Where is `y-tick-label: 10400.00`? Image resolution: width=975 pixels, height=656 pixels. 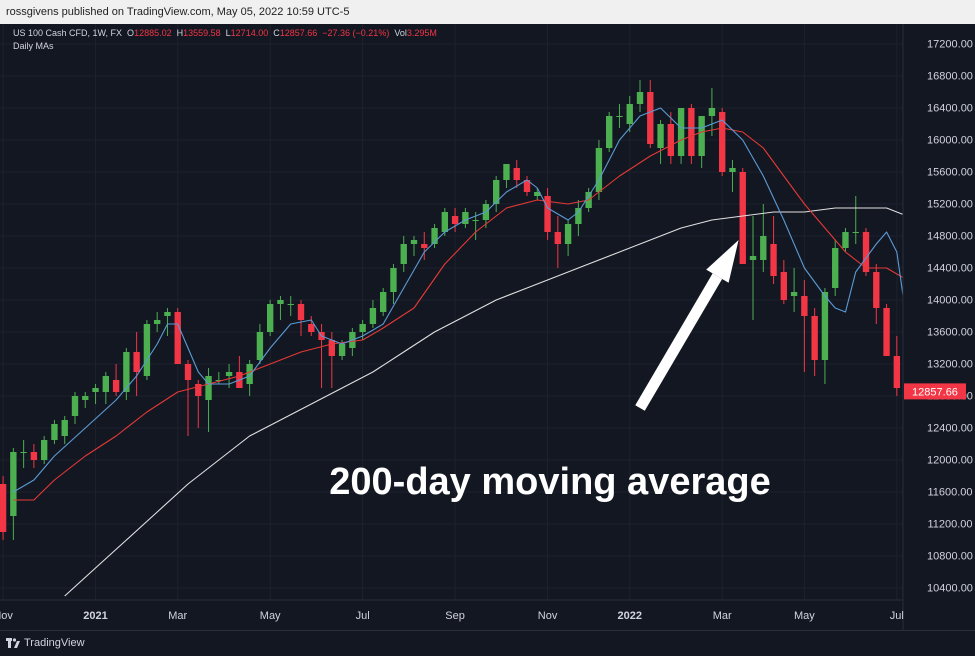 y-tick-label: 10400.00 is located at coordinates (950, 589).